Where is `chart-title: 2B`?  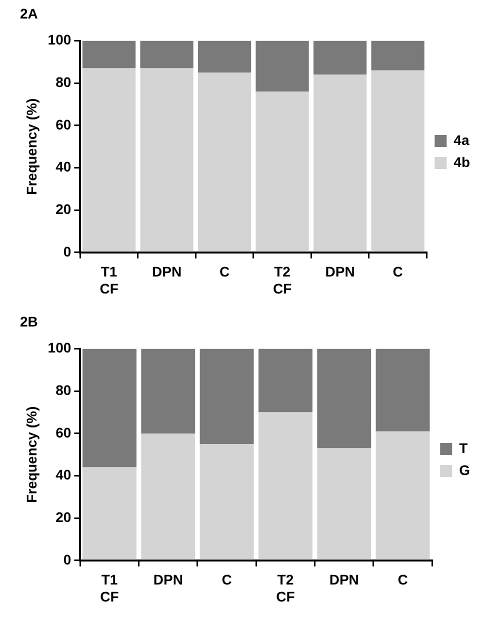
chart-title: 2B is located at coordinates (29, 321).